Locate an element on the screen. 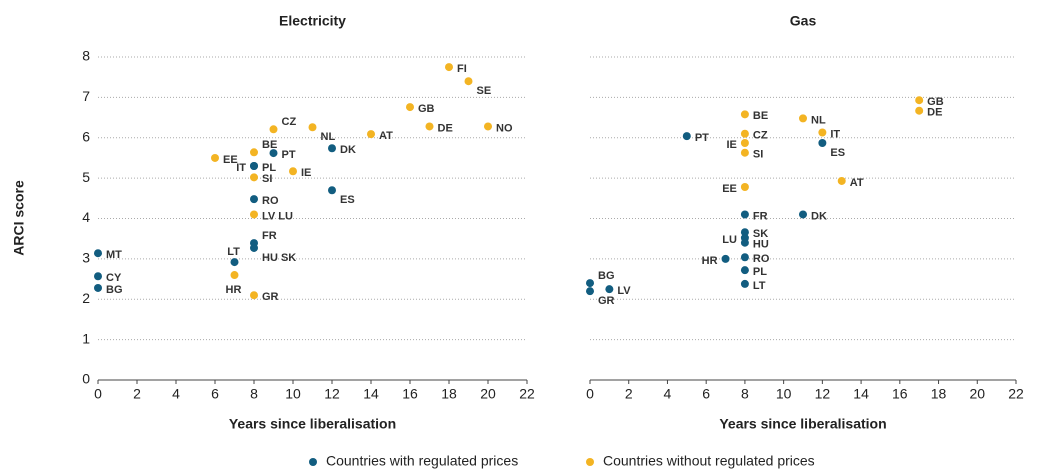  x-tick-label: 2 is located at coordinates (629, 394).